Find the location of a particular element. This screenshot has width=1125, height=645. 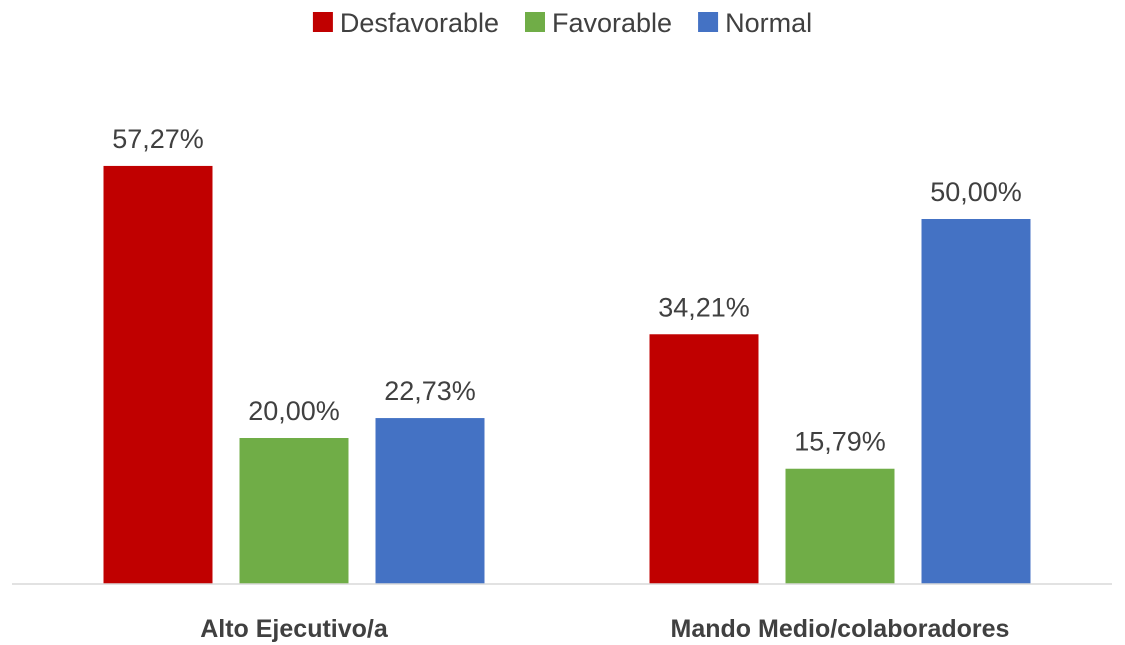

data-label-normal-mando-medio-colaboradores: 50,00% is located at coordinates (976, 192).